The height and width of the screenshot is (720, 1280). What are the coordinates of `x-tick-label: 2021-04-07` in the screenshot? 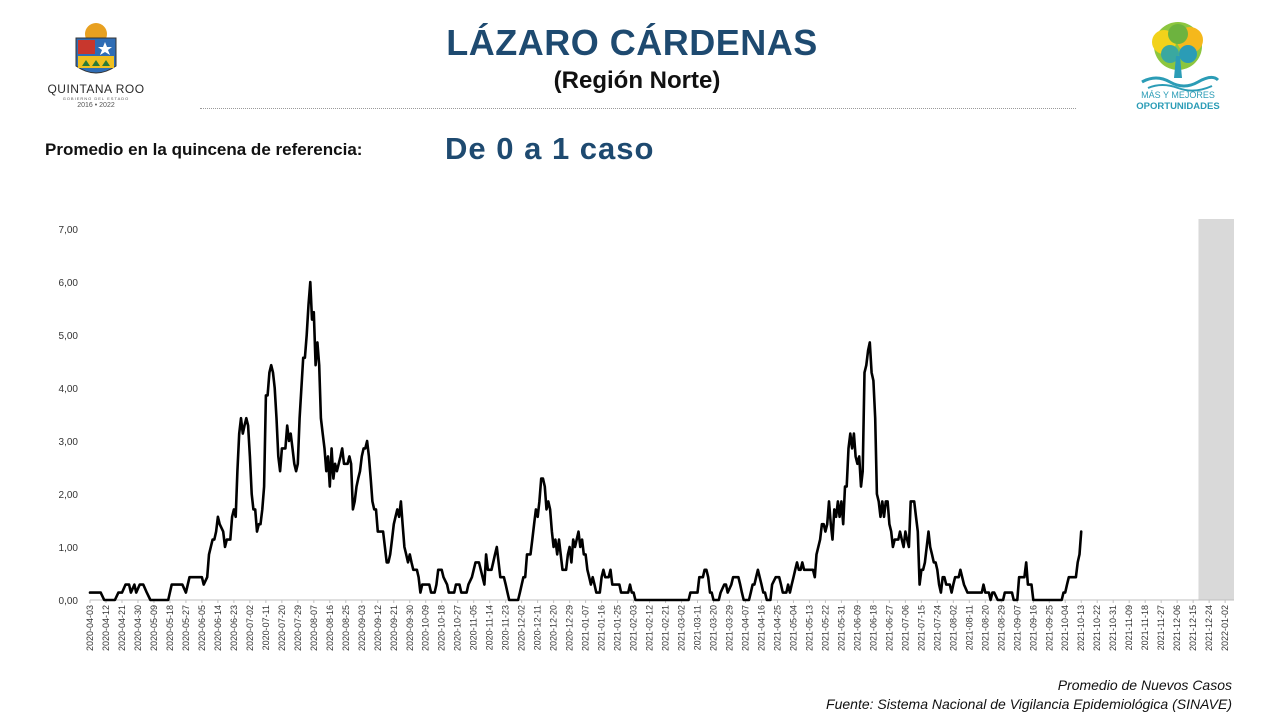 It's located at (745, 628).